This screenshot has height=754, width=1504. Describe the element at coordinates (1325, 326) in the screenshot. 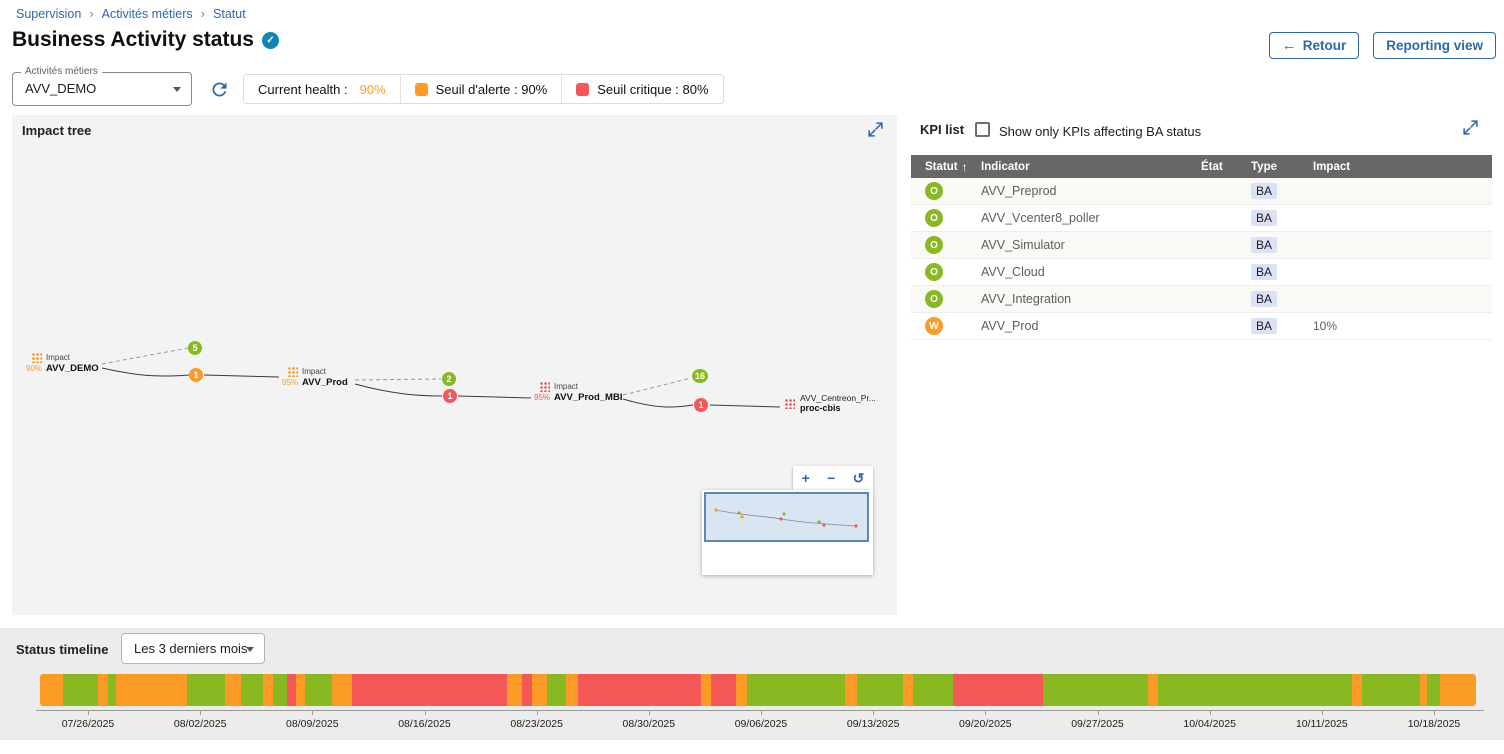

I see `kpi-impact: 10%` at that location.